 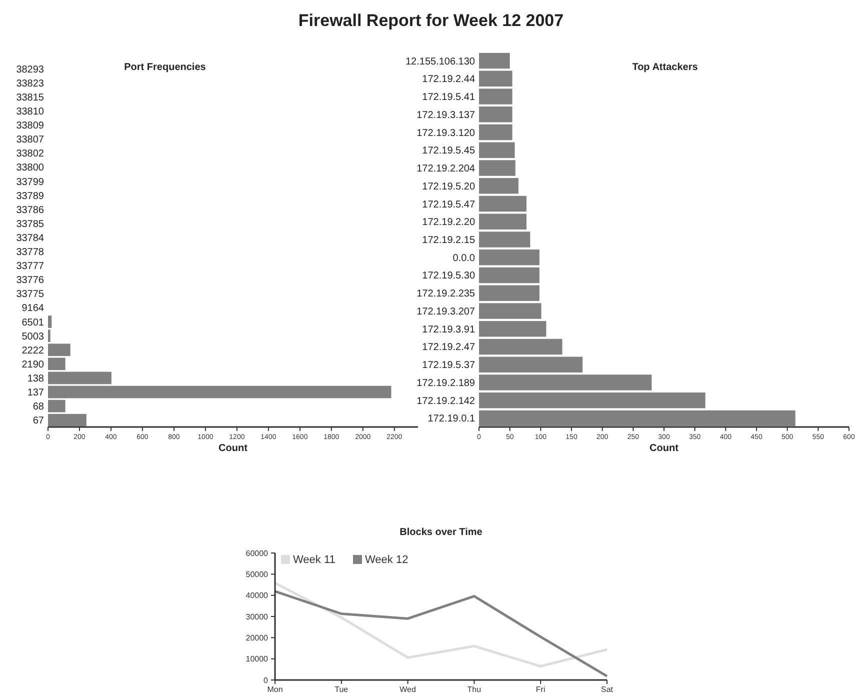 What do you see at coordinates (474, 689) in the screenshot?
I see `x-tick-label: Thu` at bounding box center [474, 689].